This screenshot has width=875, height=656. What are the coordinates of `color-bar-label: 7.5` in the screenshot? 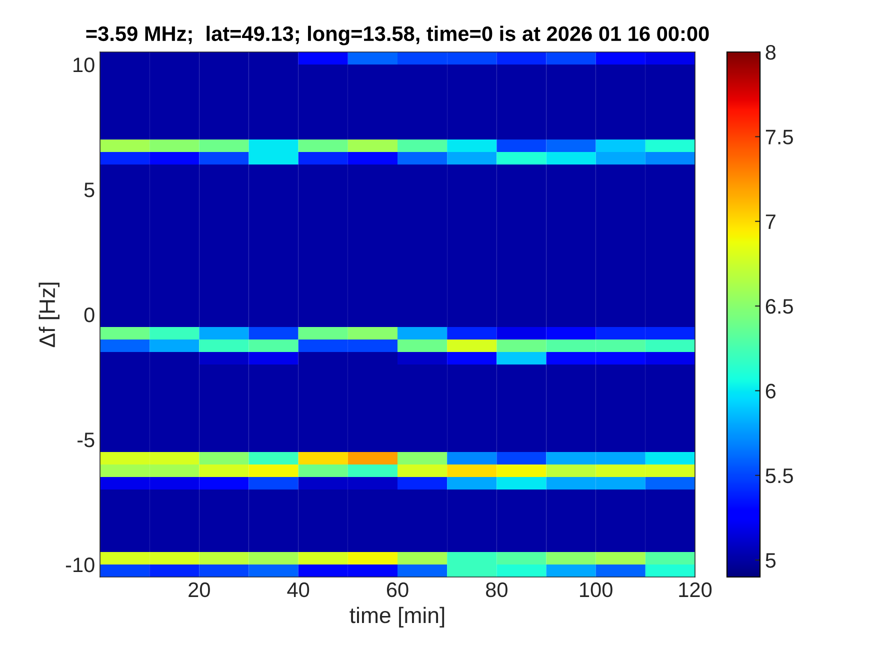 It's located at (779, 137).